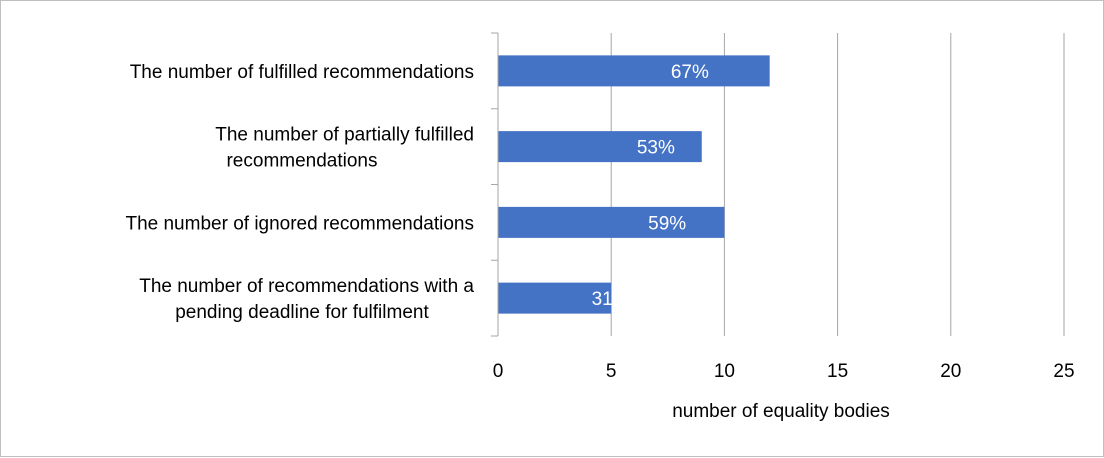 The image size is (1104, 458). Describe the element at coordinates (837, 371) in the screenshot. I see `x-tick-label: 15` at that location.